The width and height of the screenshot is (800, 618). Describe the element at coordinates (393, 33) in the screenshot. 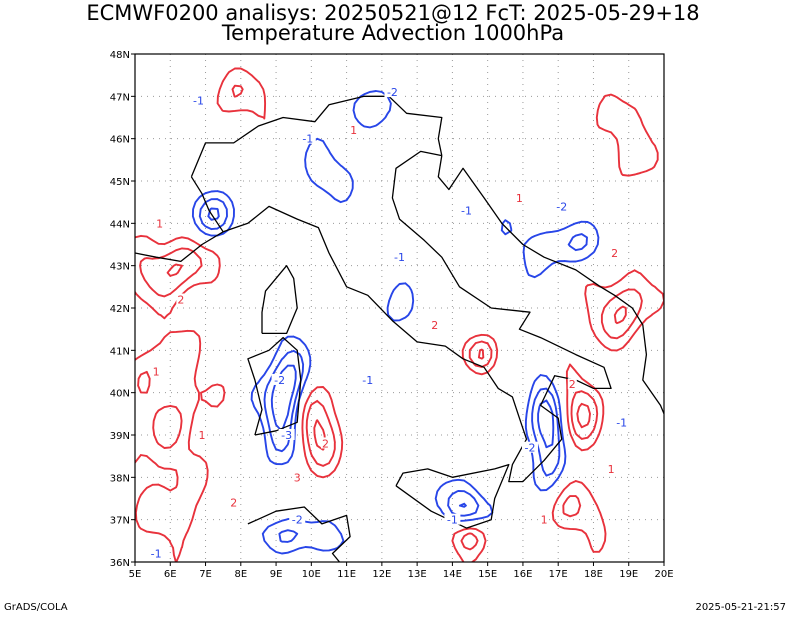

I see `map-title-line2: Temperature Advection 1000hPa` at that location.